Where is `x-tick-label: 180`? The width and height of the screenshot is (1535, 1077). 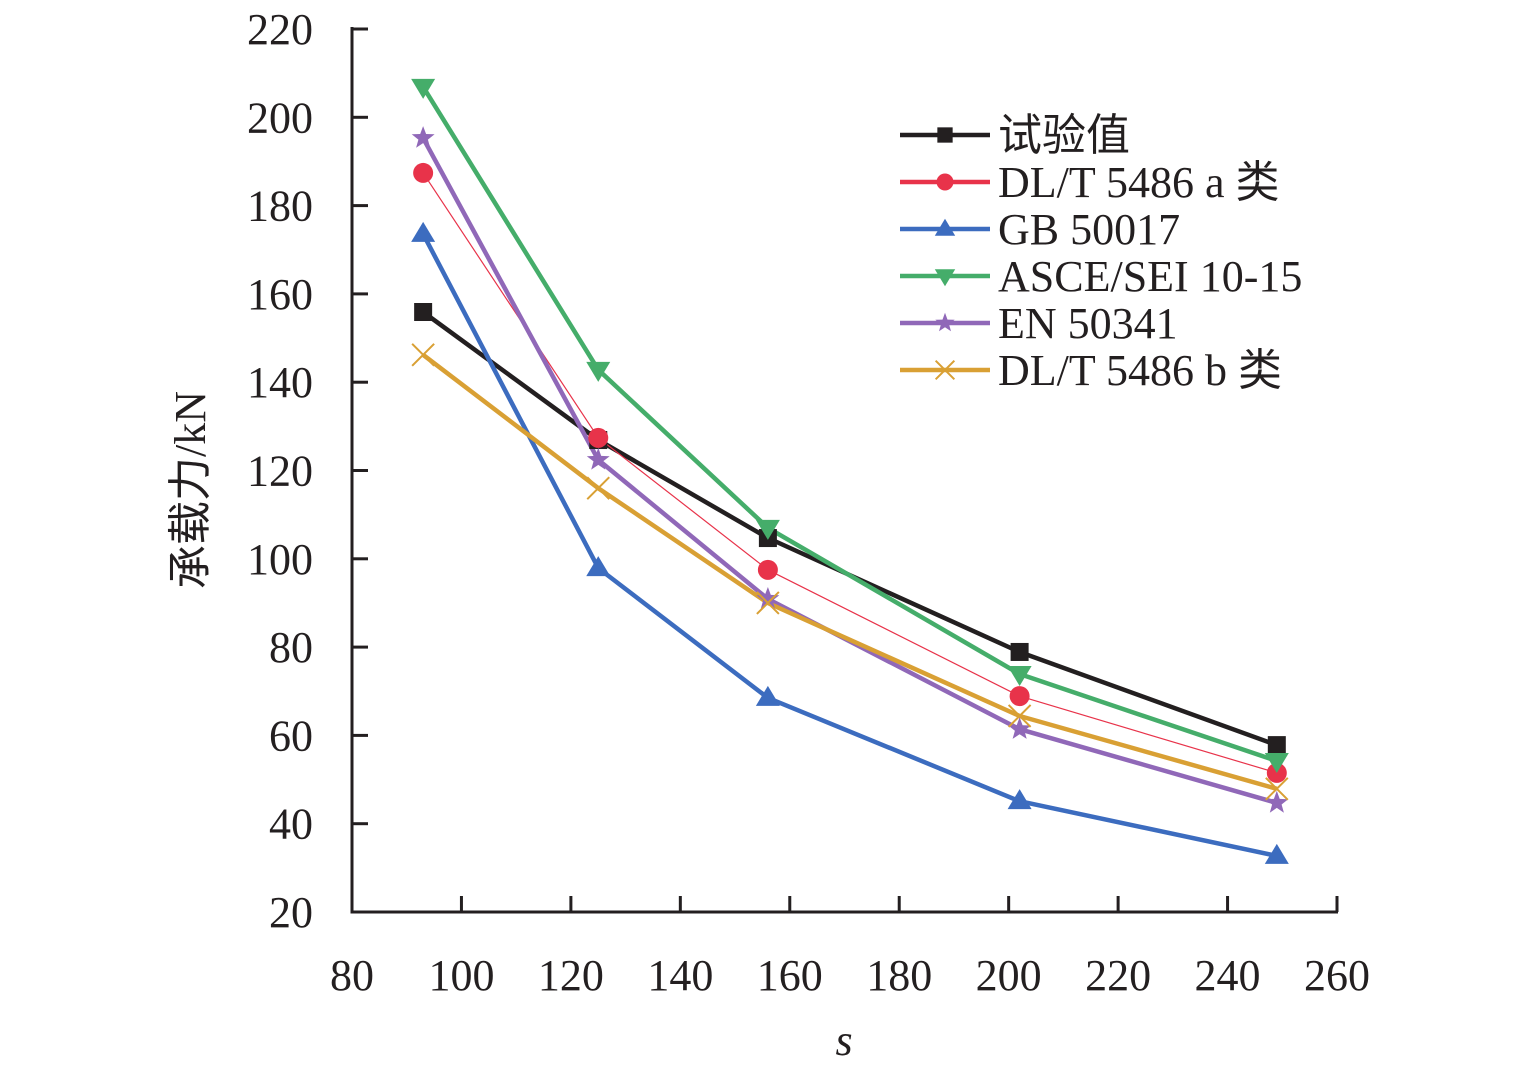 x-tick-label: 180 is located at coordinates (899, 975).